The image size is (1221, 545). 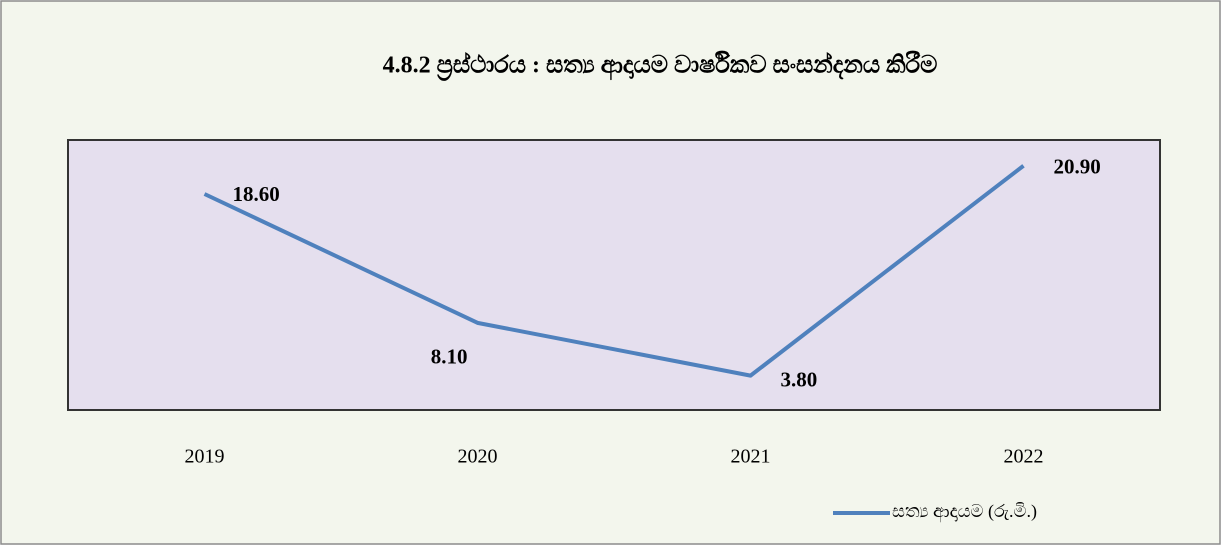 What do you see at coordinates (964, 512) in the screenshot?
I see `legend-label: සත්‍ය ආදායම (රු.මි.)` at bounding box center [964, 512].